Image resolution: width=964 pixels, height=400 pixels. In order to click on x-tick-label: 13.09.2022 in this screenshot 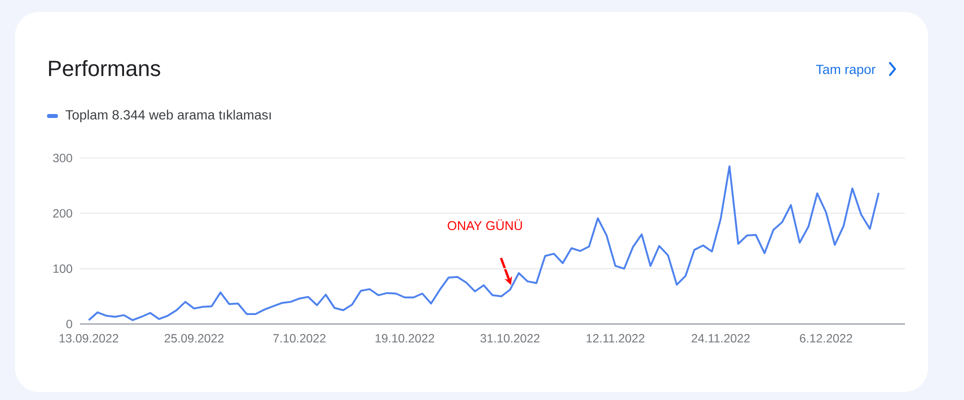, I will do `click(89, 338)`.